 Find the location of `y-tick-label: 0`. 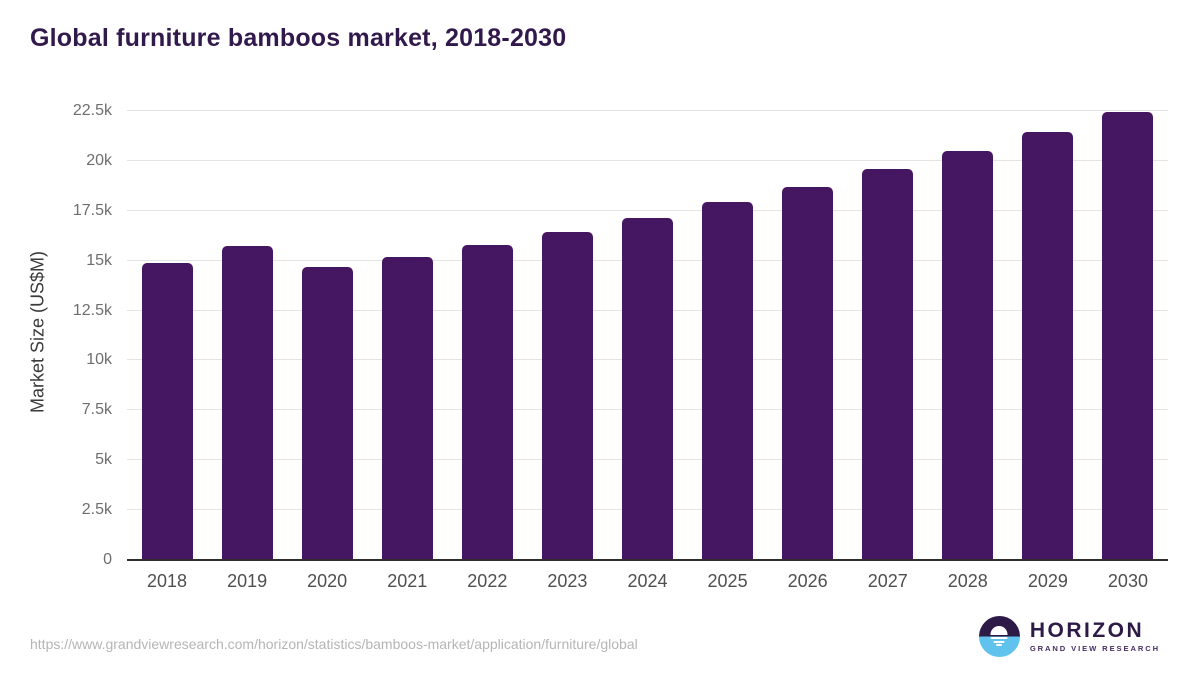

y-tick-label: 0 is located at coordinates (107, 559).